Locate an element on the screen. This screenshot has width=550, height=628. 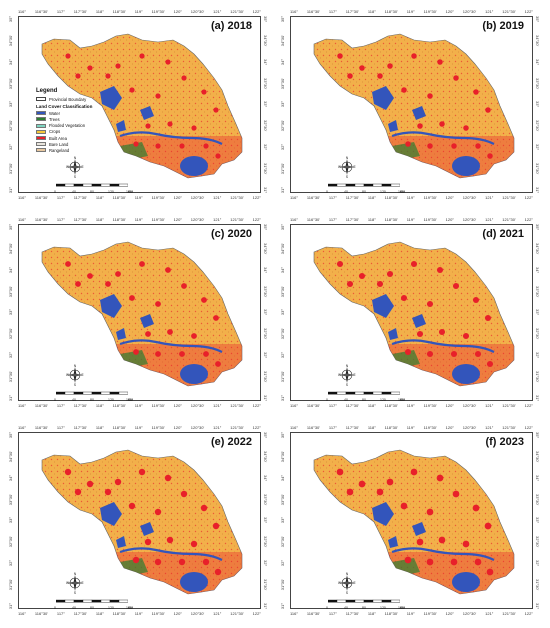
north-arrow-icon: N S W E is located at coordinates (75, 583).